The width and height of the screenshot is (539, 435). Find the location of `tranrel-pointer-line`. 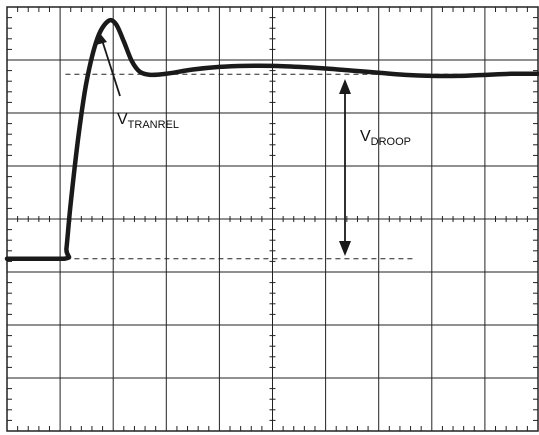

tranrel-pointer-line is located at coordinates (111, 68).